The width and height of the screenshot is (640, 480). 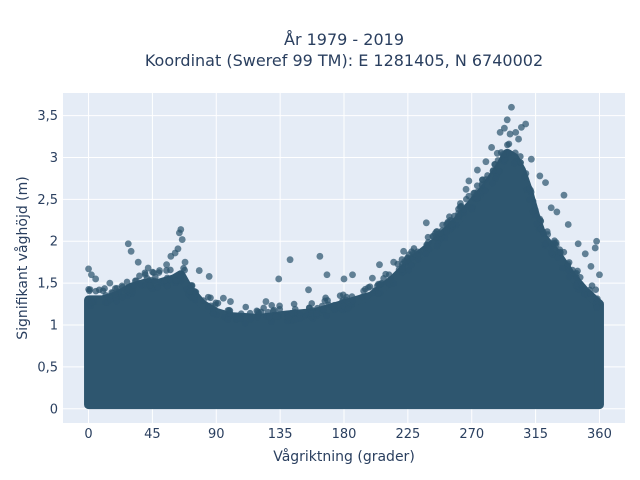 I want to click on chart-title-line-1: År 1979 - 2019, so click(x=344, y=39).